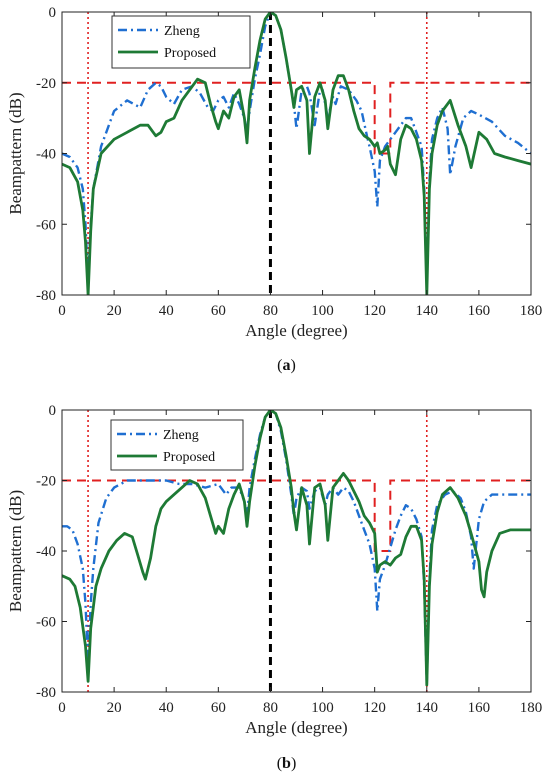  I want to click on panel-caption: (a), so click(286, 365).